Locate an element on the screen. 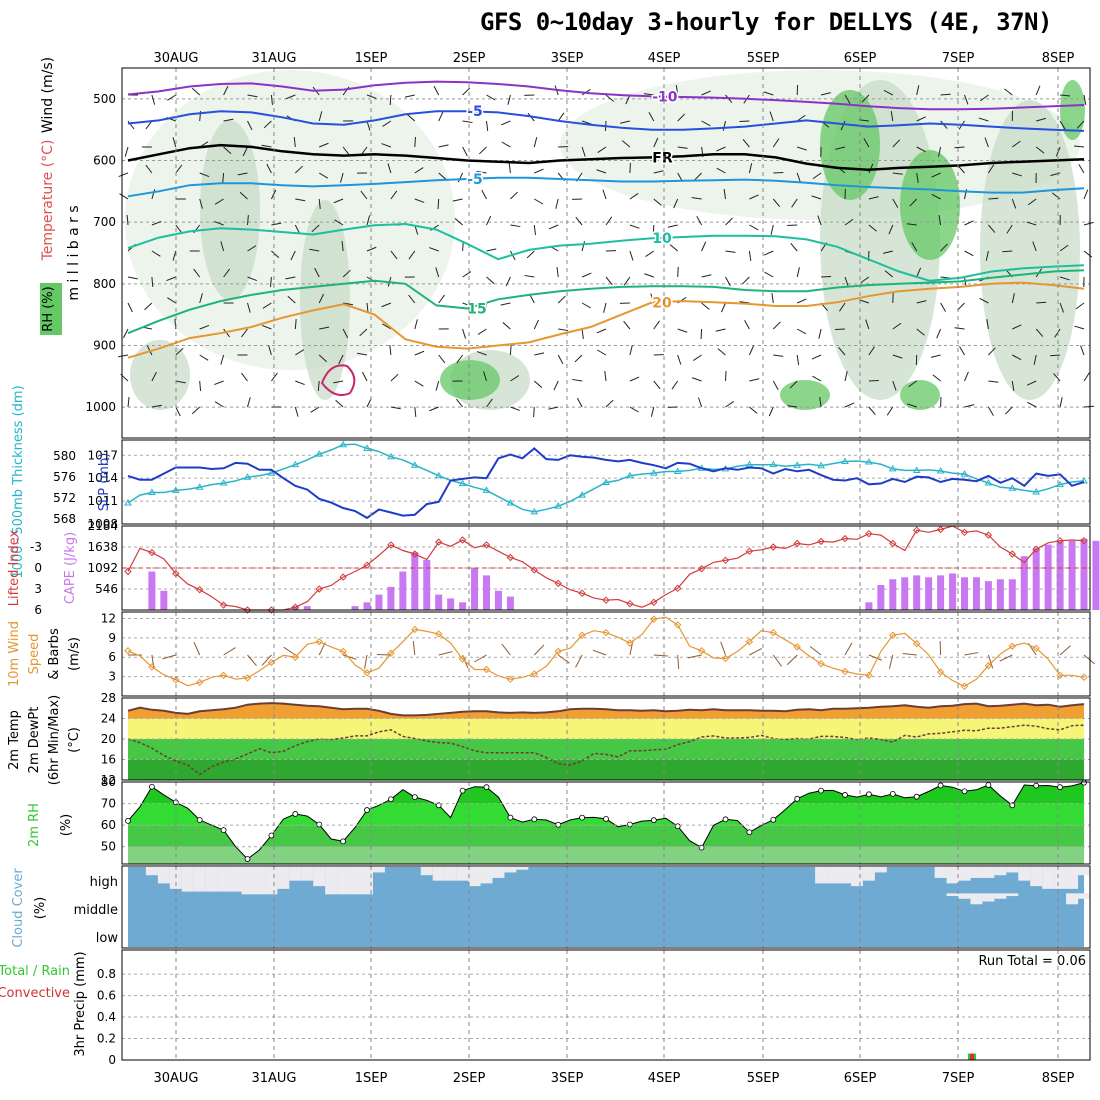  thickness-tick-label: 576 is located at coordinates (64, 477).